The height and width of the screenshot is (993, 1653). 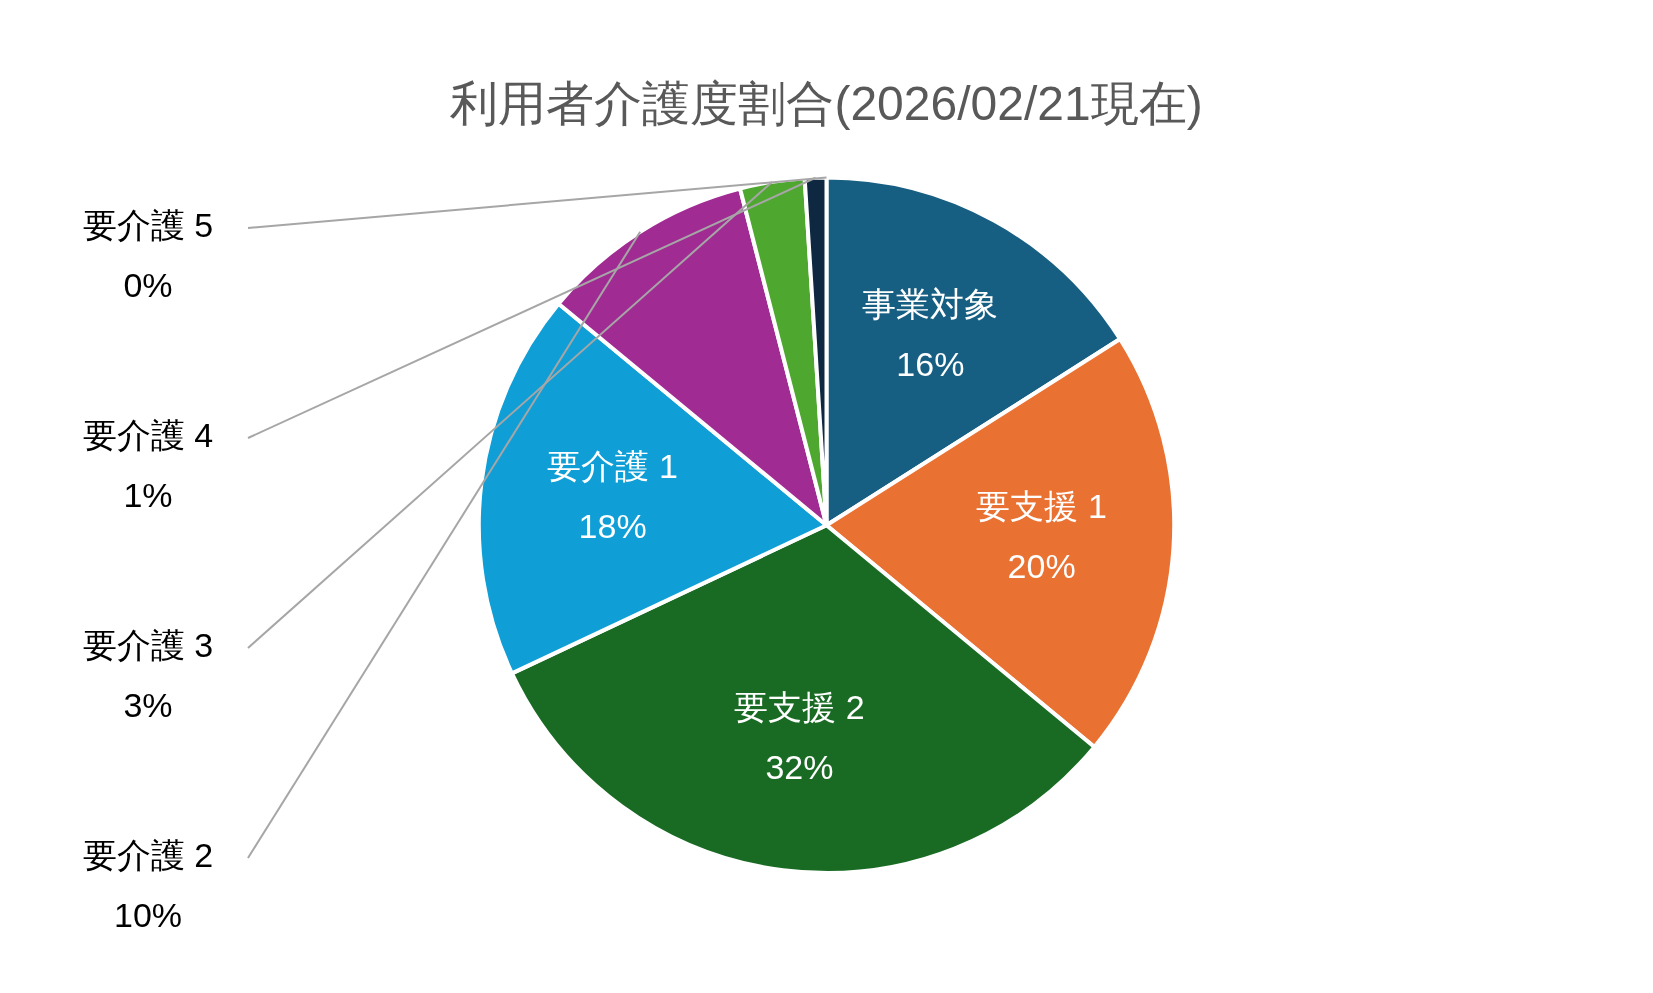 What do you see at coordinates (148, 435) in the screenshot?
I see `slice-label: 要介護 4` at bounding box center [148, 435].